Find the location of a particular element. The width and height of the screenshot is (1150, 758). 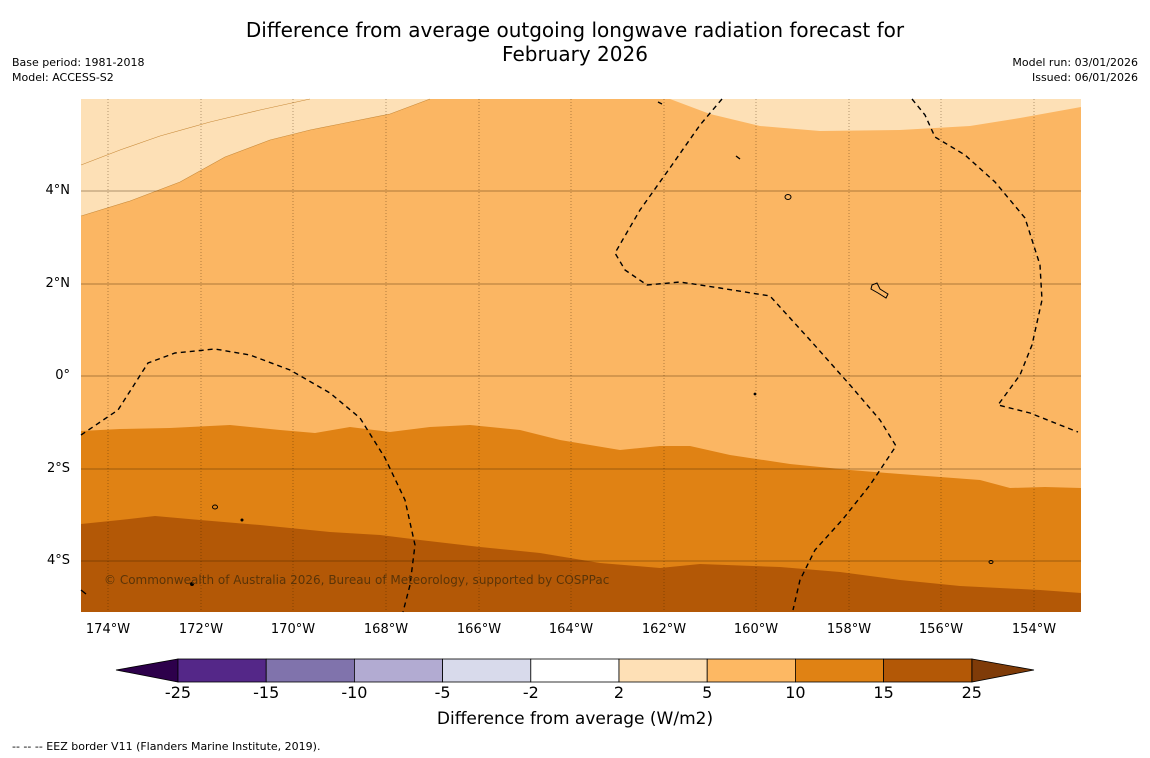

colorbar-tick-label: -2 is located at coordinates (530, 692).